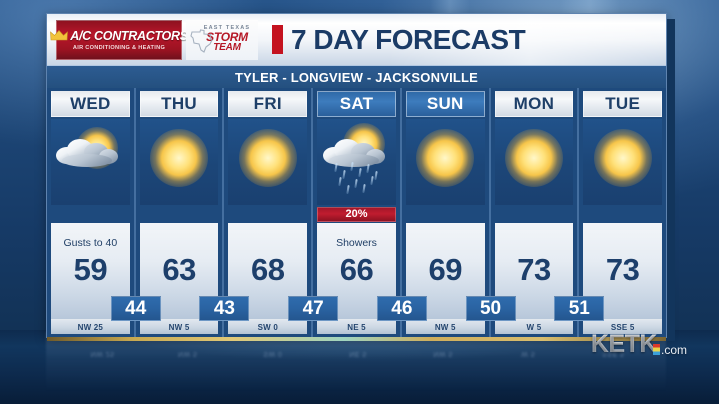 The image size is (719, 404). I want to click on low-temperature: 44, so click(136, 308).